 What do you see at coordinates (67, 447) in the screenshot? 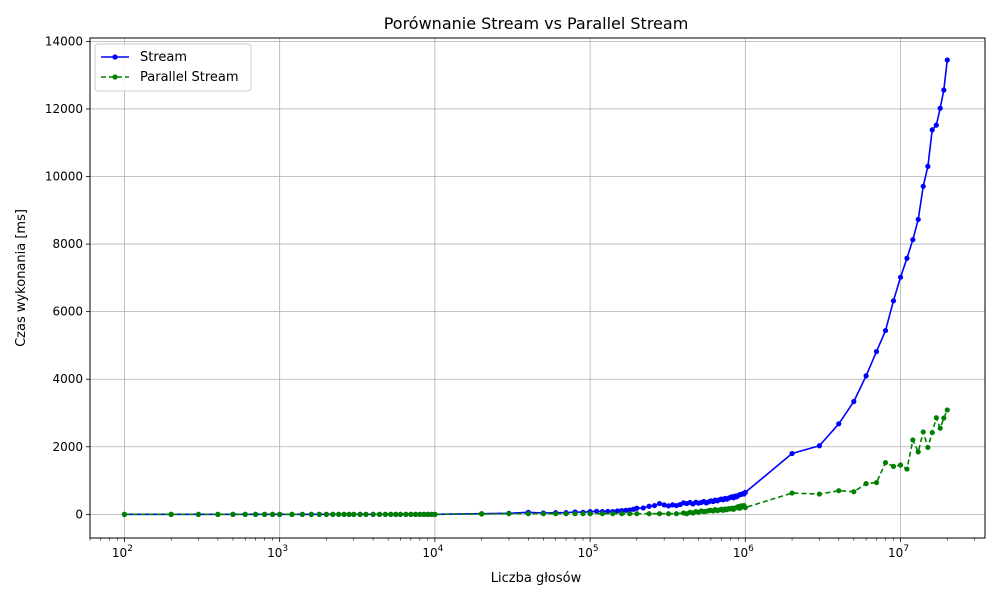
I see `y-tick-label: 2000` at bounding box center [67, 447].